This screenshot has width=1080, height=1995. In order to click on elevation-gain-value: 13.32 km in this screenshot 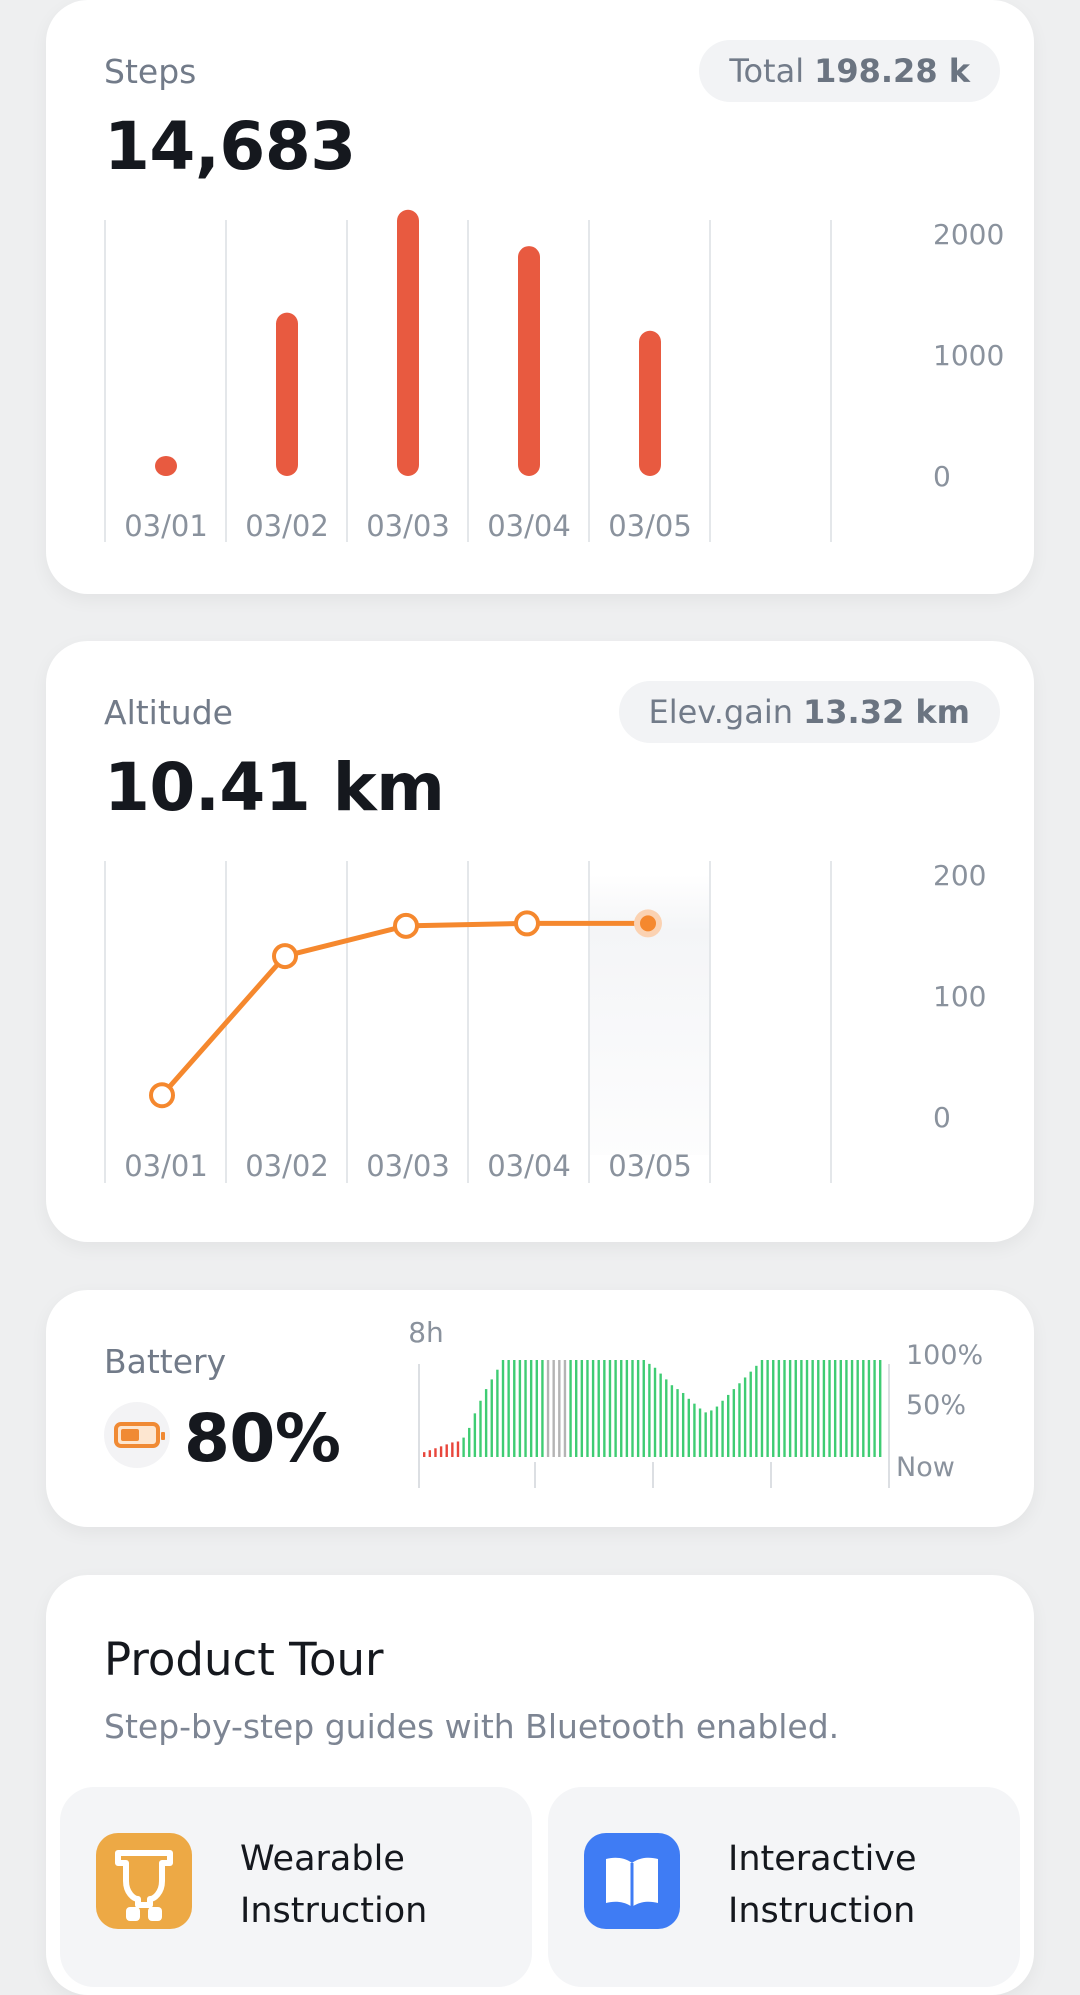, I will do `click(886, 712)`.